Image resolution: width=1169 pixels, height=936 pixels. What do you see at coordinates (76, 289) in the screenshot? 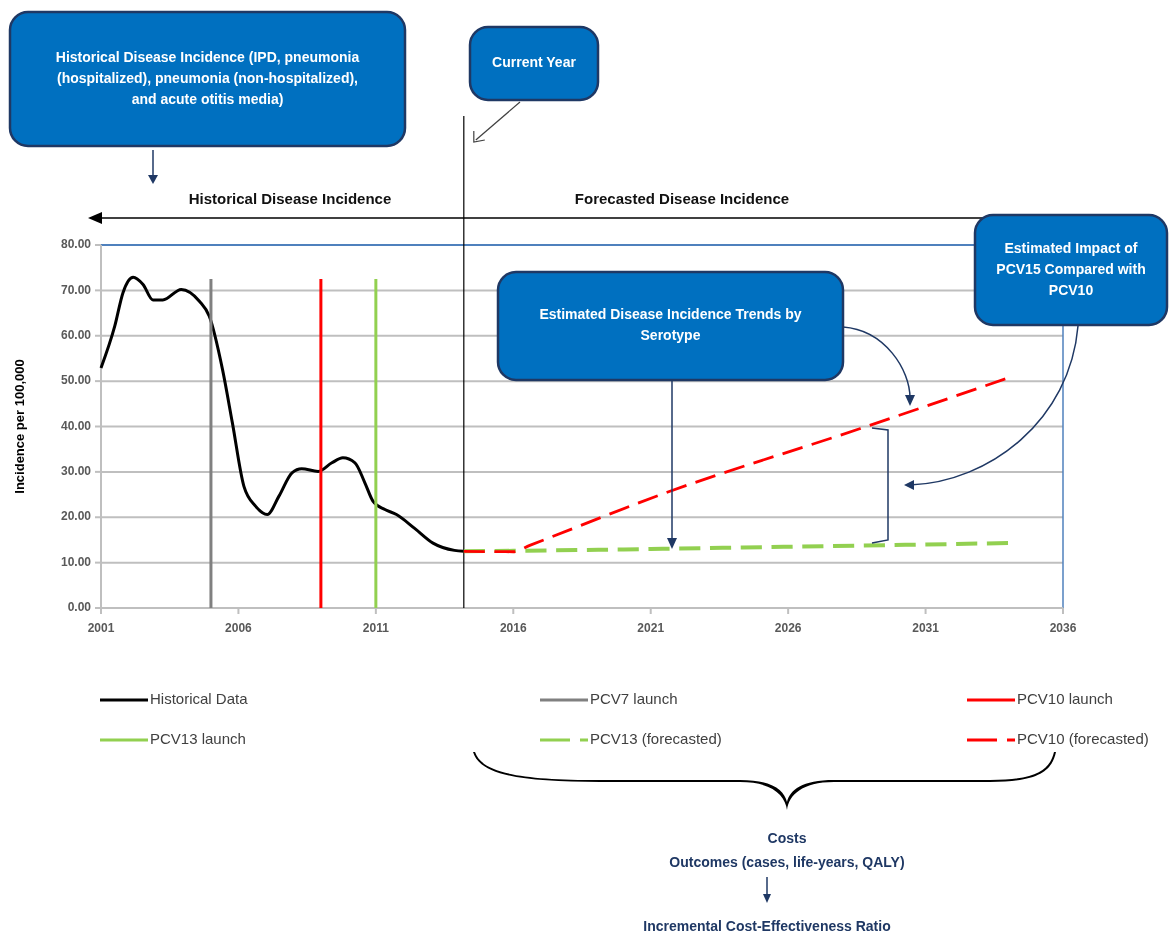
I see `y-tick-label: 70.00` at bounding box center [76, 289].